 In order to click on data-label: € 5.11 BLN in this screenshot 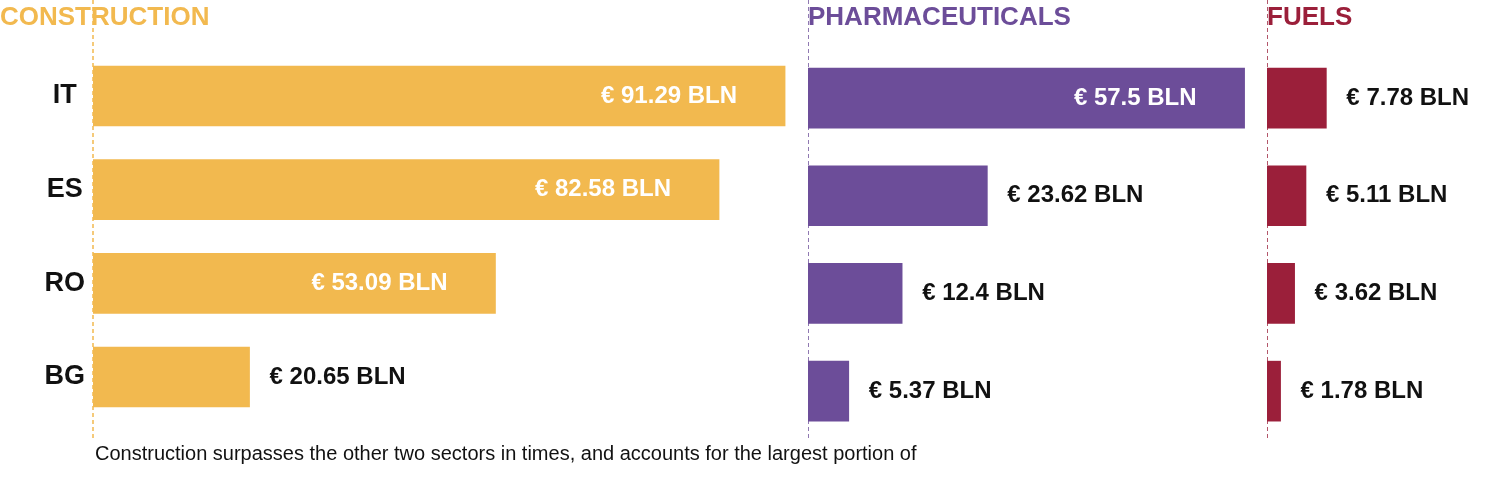, I will do `click(1386, 194)`.